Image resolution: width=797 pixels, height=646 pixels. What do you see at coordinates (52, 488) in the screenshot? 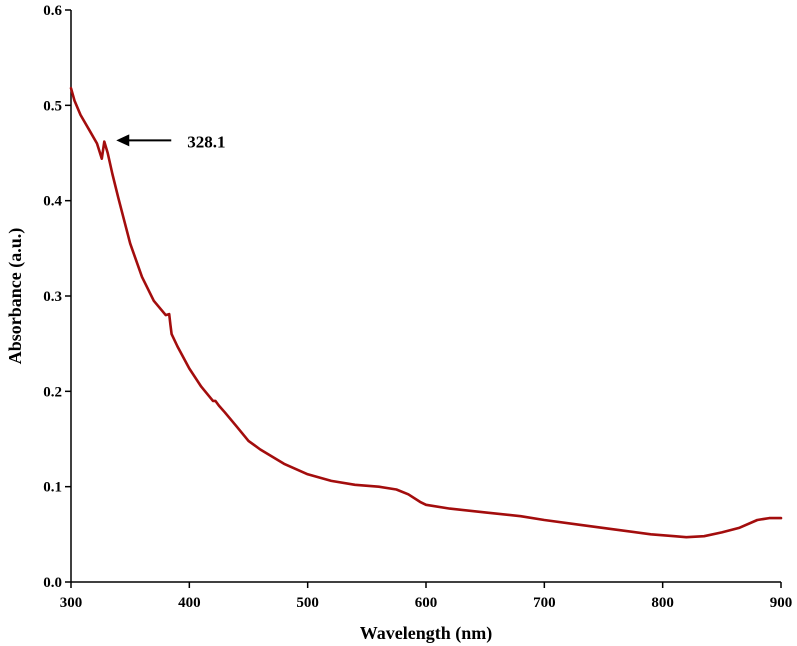
I see `y-tick-label: 0.1` at bounding box center [52, 488].